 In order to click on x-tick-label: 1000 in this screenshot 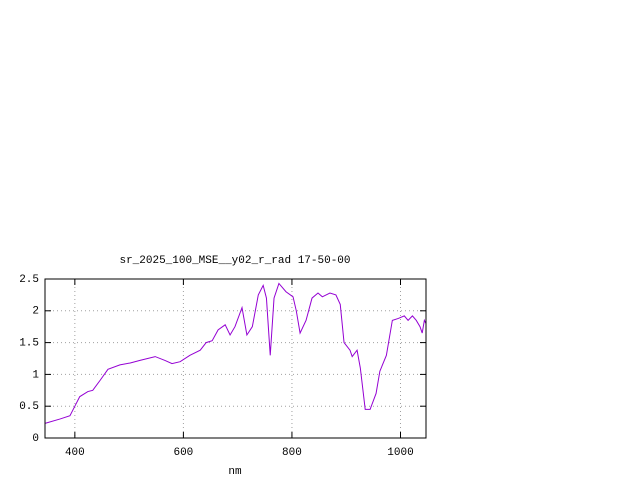, I will do `click(400, 453)`.